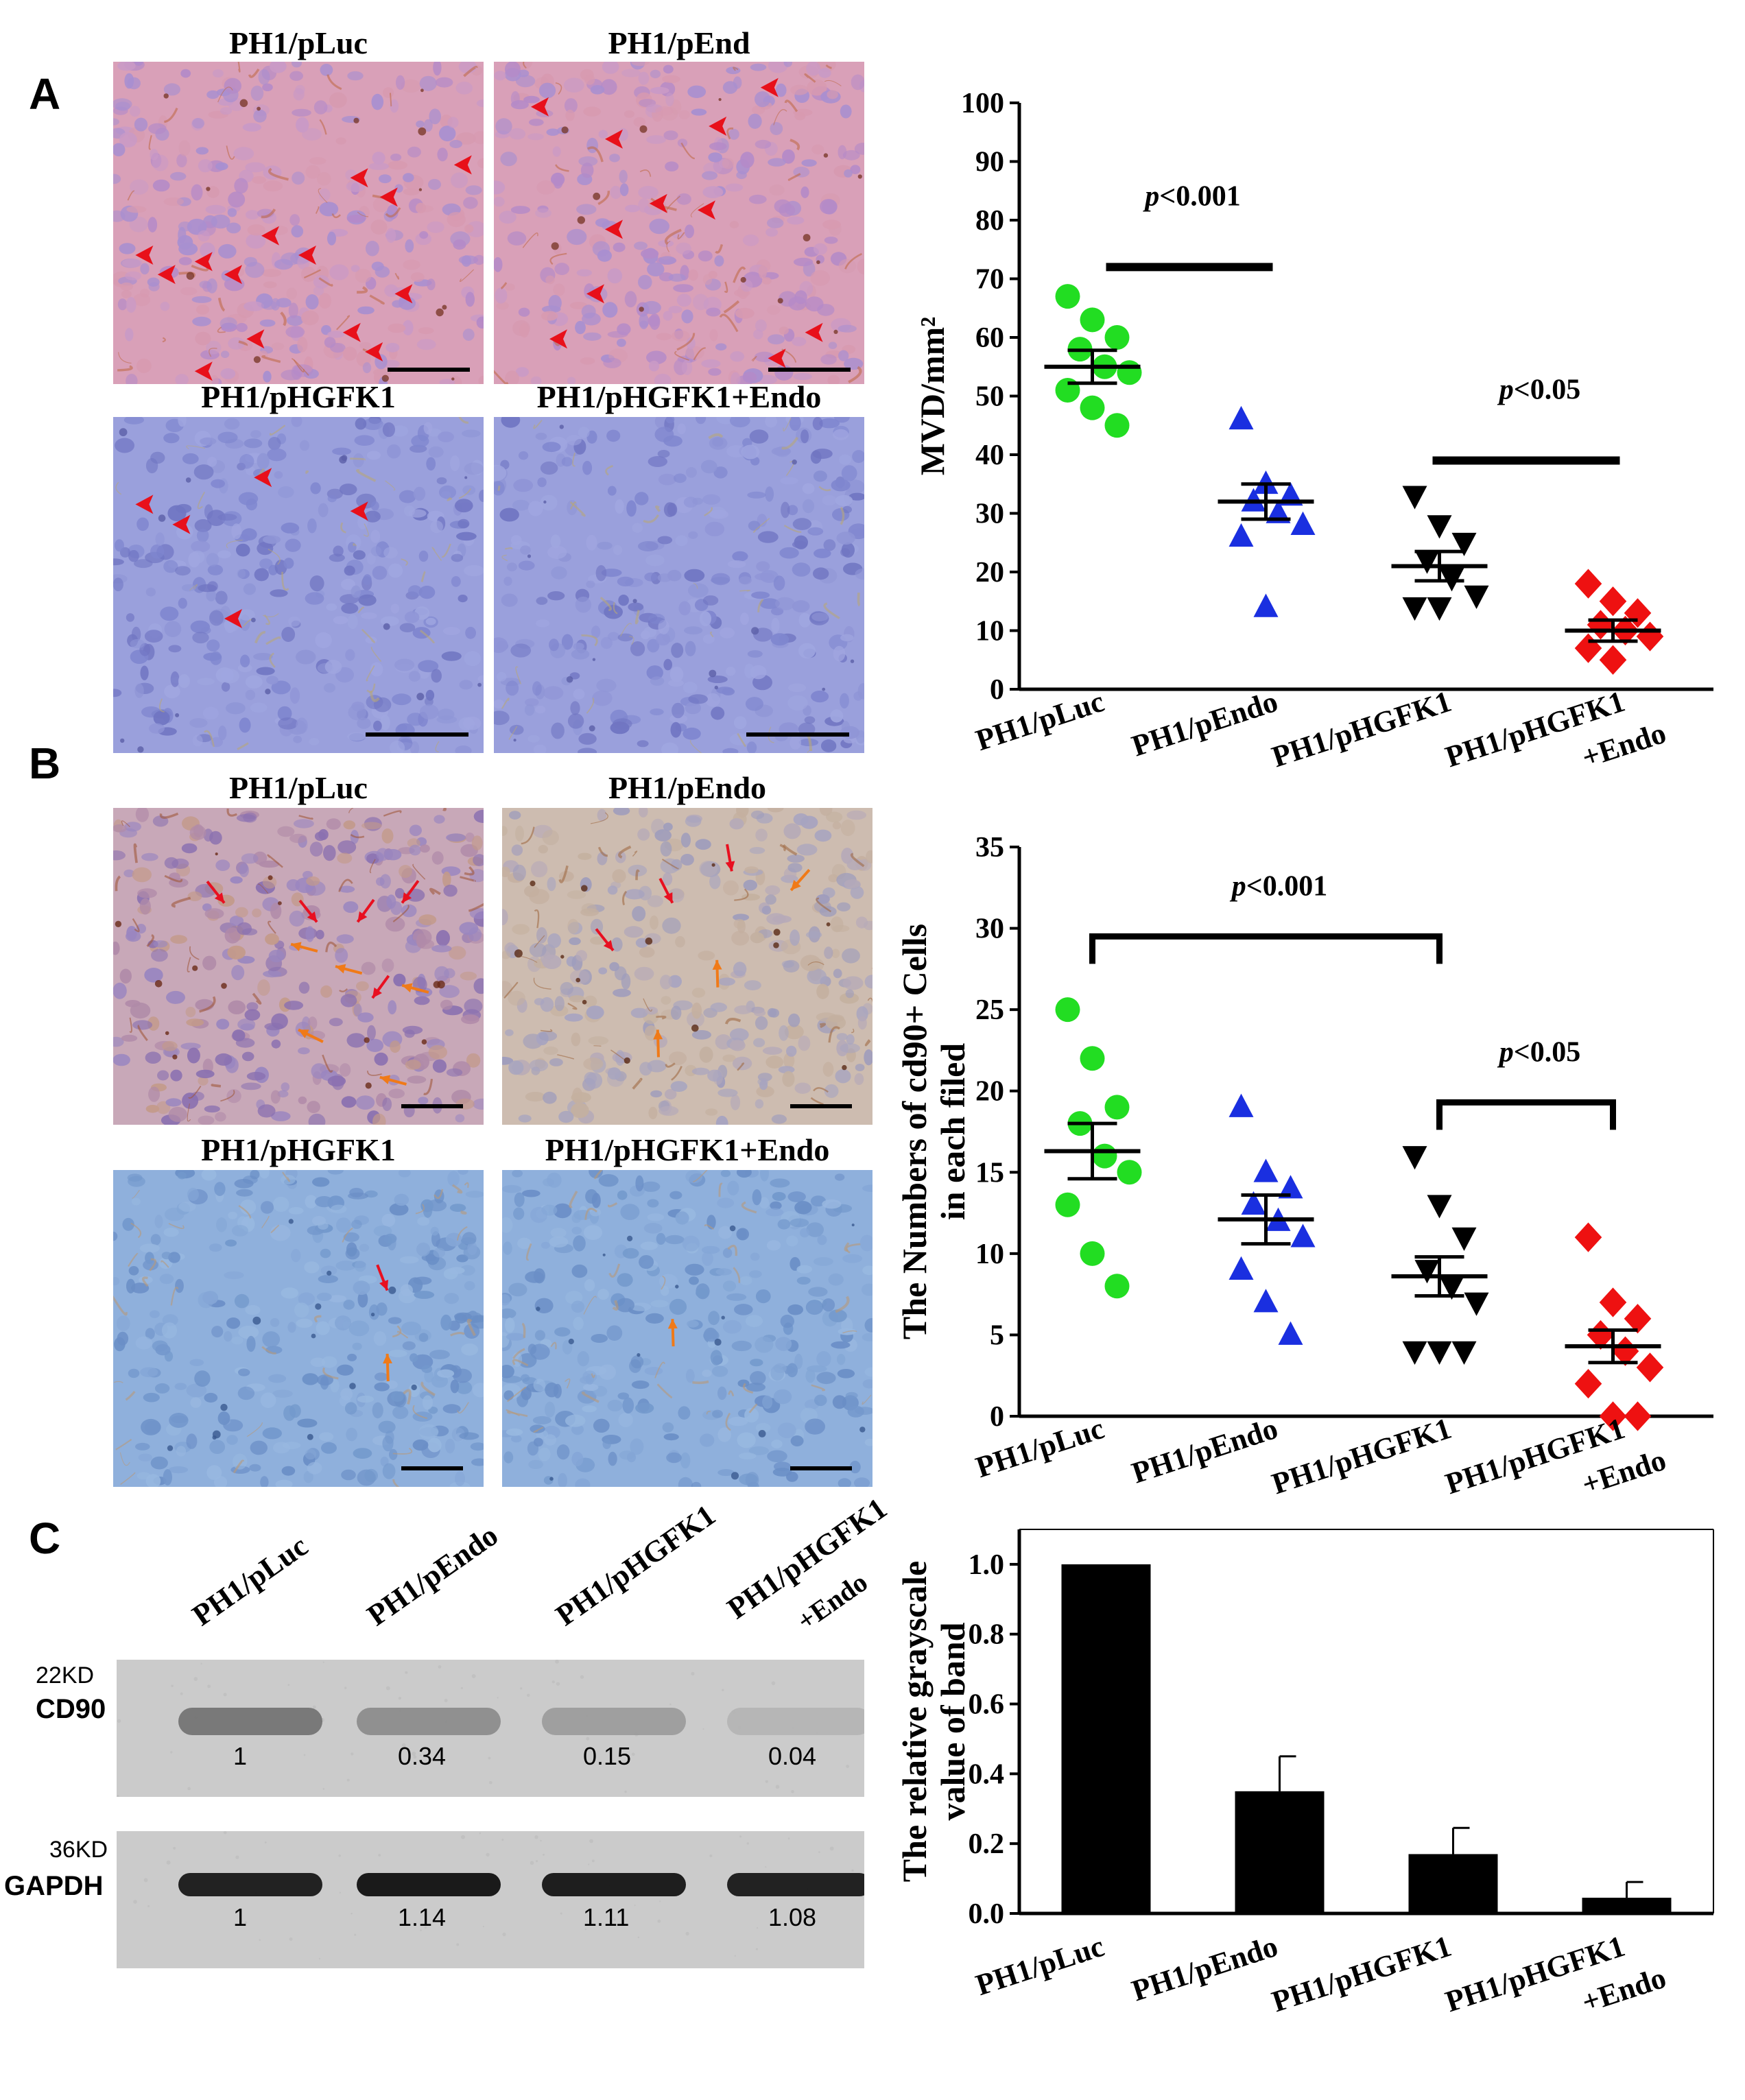  What do you see at coordinates (1361, 1973) in the screenshot?
I see `x-tick-label: PH1/pHGFK1` at bounding box center [1361, 1973].